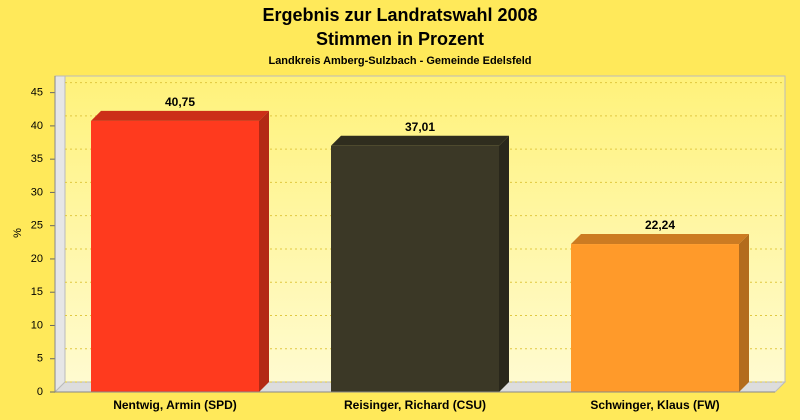 This screenshot has width=800, height=420. Describe the element at coordinates (37, 126) in the screenshot. I see `y-tick-label: 40` at that location.